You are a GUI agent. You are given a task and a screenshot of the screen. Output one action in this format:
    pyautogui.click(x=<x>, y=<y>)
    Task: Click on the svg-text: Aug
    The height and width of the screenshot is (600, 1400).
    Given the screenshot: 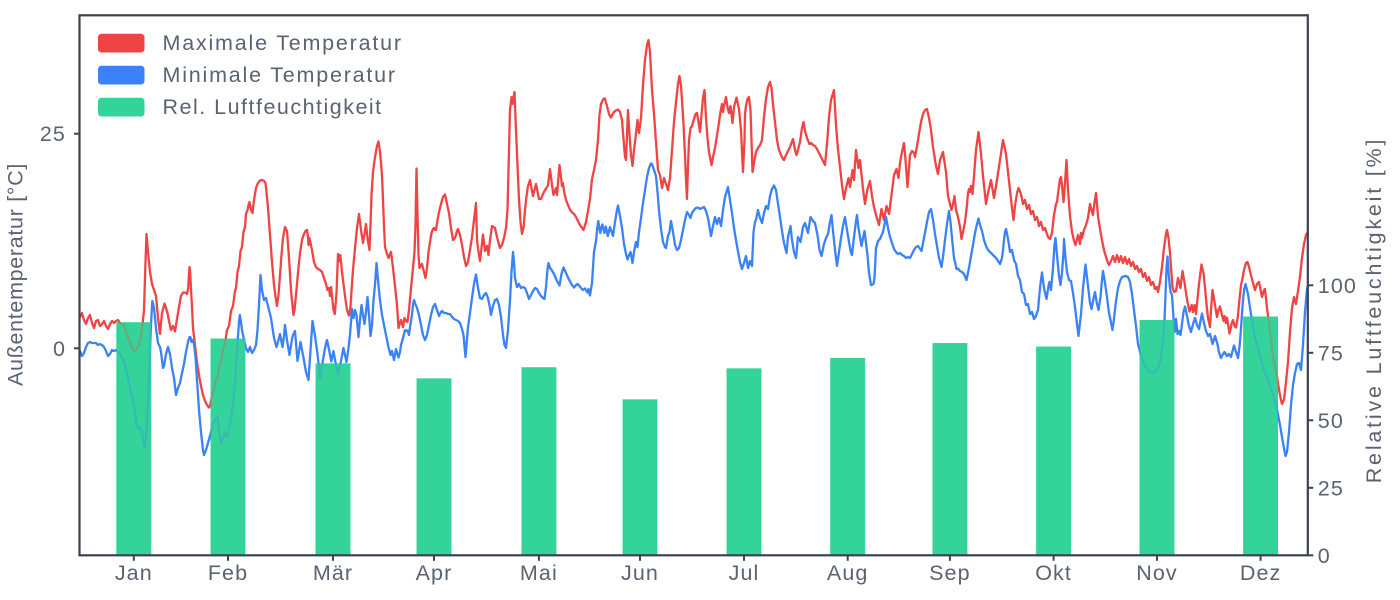 What is the action you would take?
    pyautogui.click(x=848, y=573)
    